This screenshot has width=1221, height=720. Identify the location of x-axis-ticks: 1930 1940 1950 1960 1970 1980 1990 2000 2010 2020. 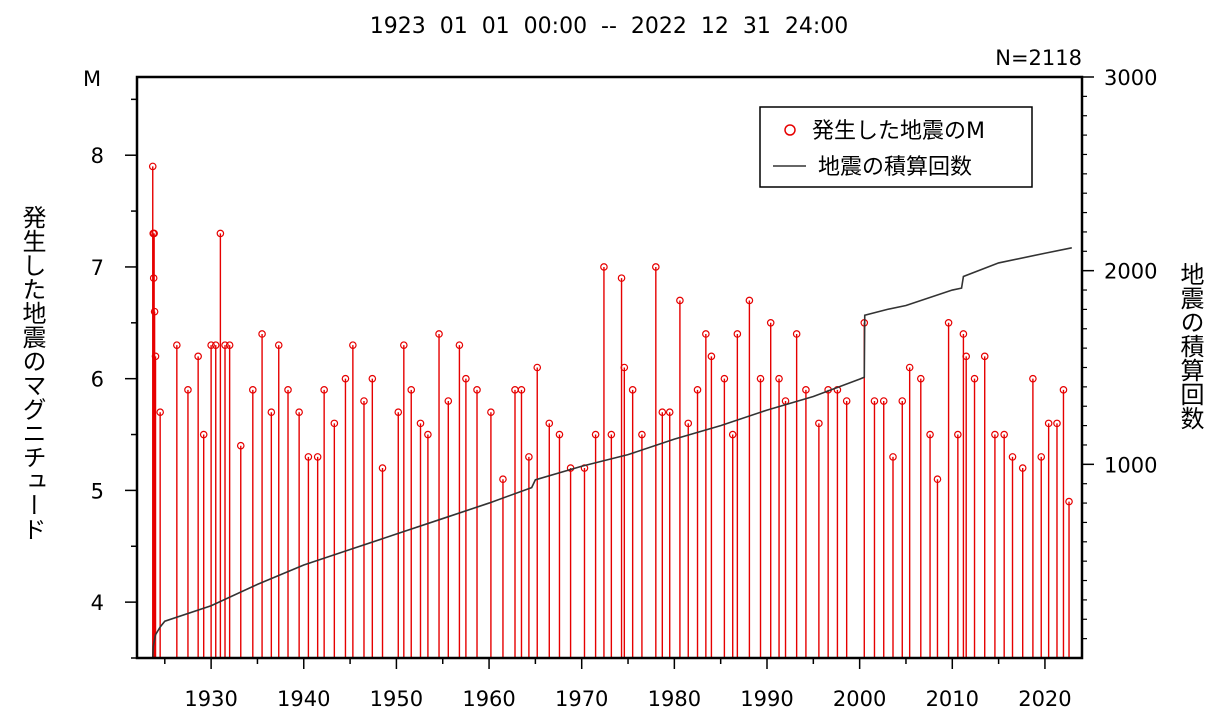
(618, 684).